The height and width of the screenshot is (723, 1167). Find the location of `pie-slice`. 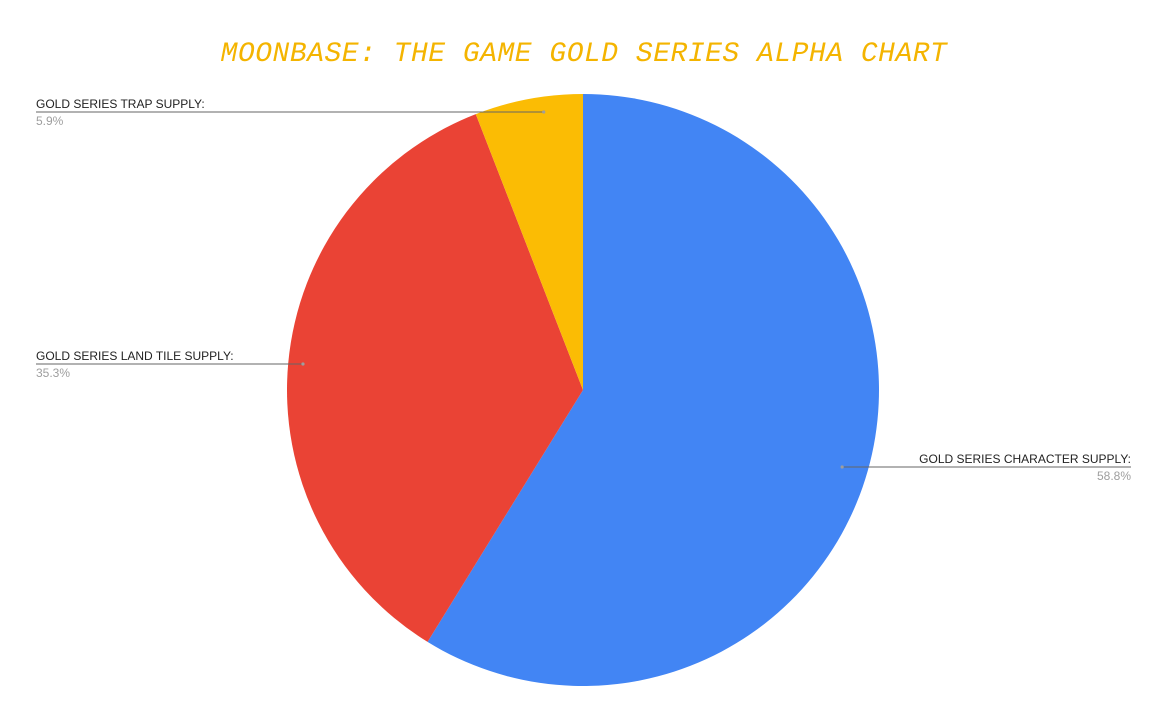

pie-slice is located at coordinates (529, 242).